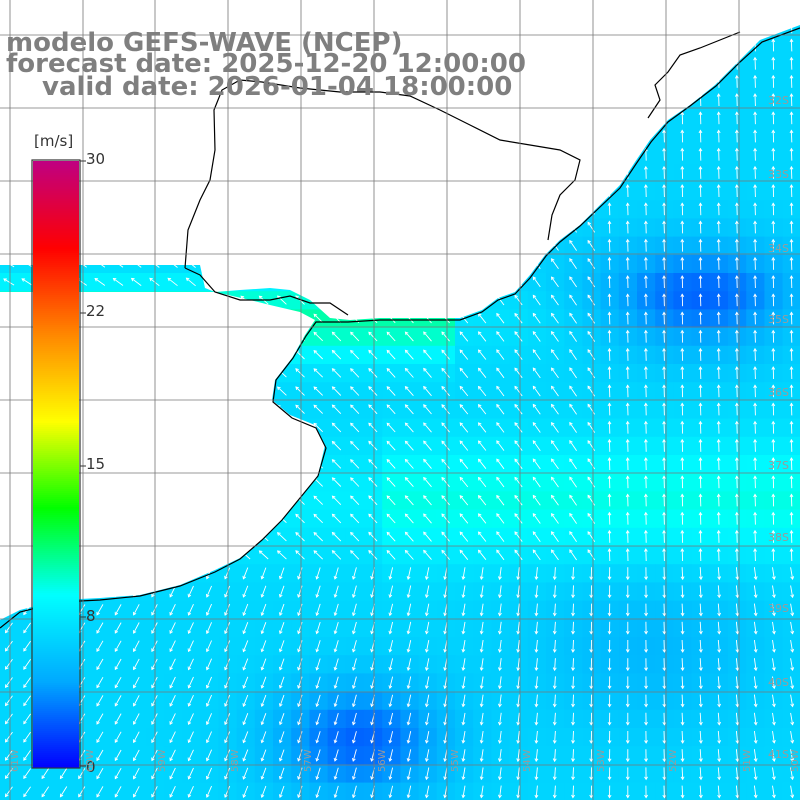 The width and height of the screenshot is (800, 800). I want to click on colorbar-tick-30: 30, so click(96, 159).